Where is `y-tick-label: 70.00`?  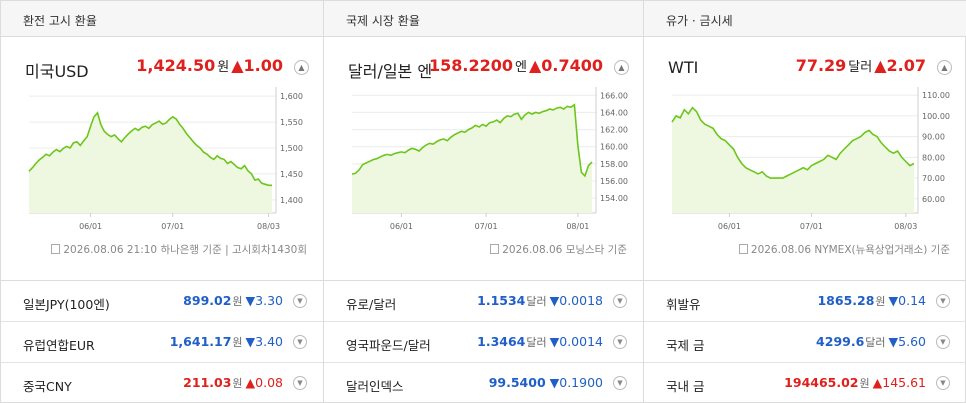
y-tick-label: 70.00 is located at coordinates (933, 178).